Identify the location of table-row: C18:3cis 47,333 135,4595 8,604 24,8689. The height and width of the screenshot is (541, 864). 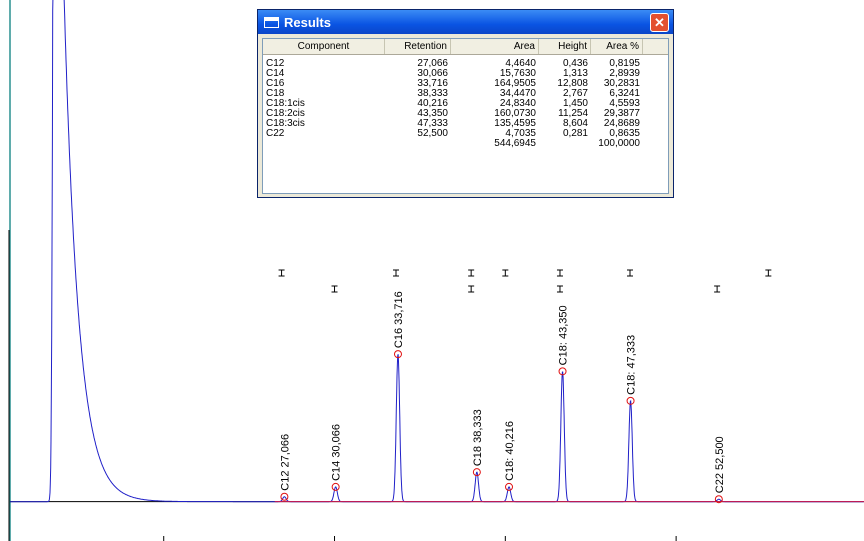
(465, 124).